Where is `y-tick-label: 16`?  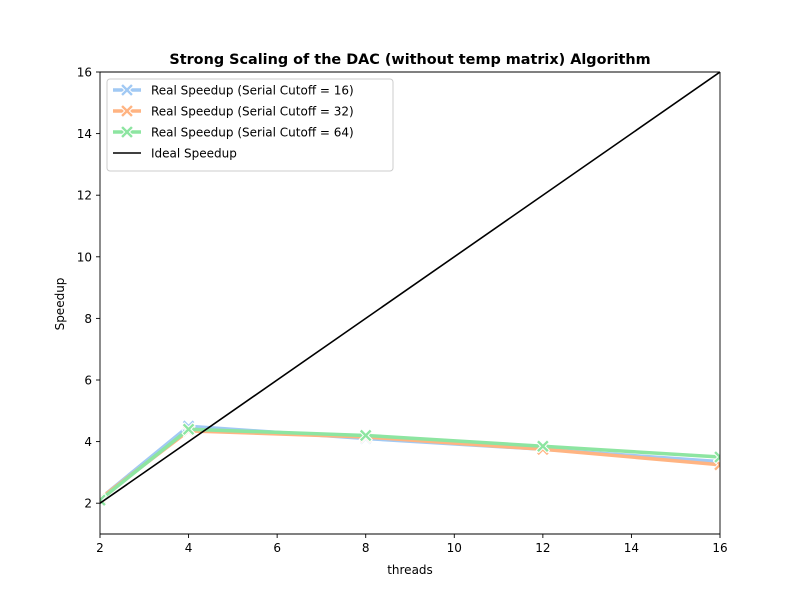 y-tick-label: 16 is located at coordinates (84, 73).